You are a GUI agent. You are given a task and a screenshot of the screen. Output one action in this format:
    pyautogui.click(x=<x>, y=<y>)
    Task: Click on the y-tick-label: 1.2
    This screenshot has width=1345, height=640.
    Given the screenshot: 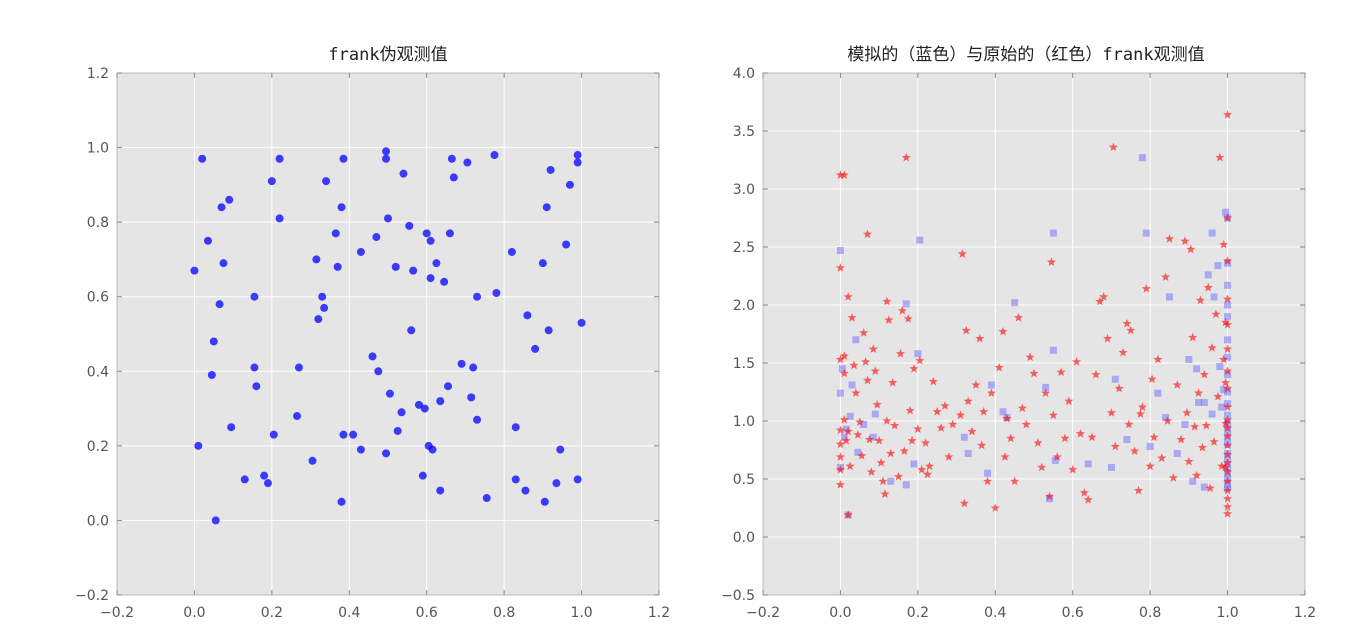 What is the action you would take?
    pyautogui.click(x=98, y=74)
    